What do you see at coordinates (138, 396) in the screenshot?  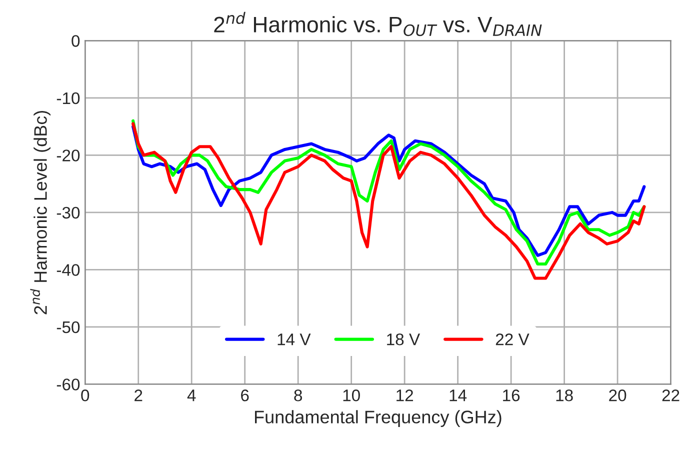 I see `x-tick-label: 2` at bounding box center [138, 396].